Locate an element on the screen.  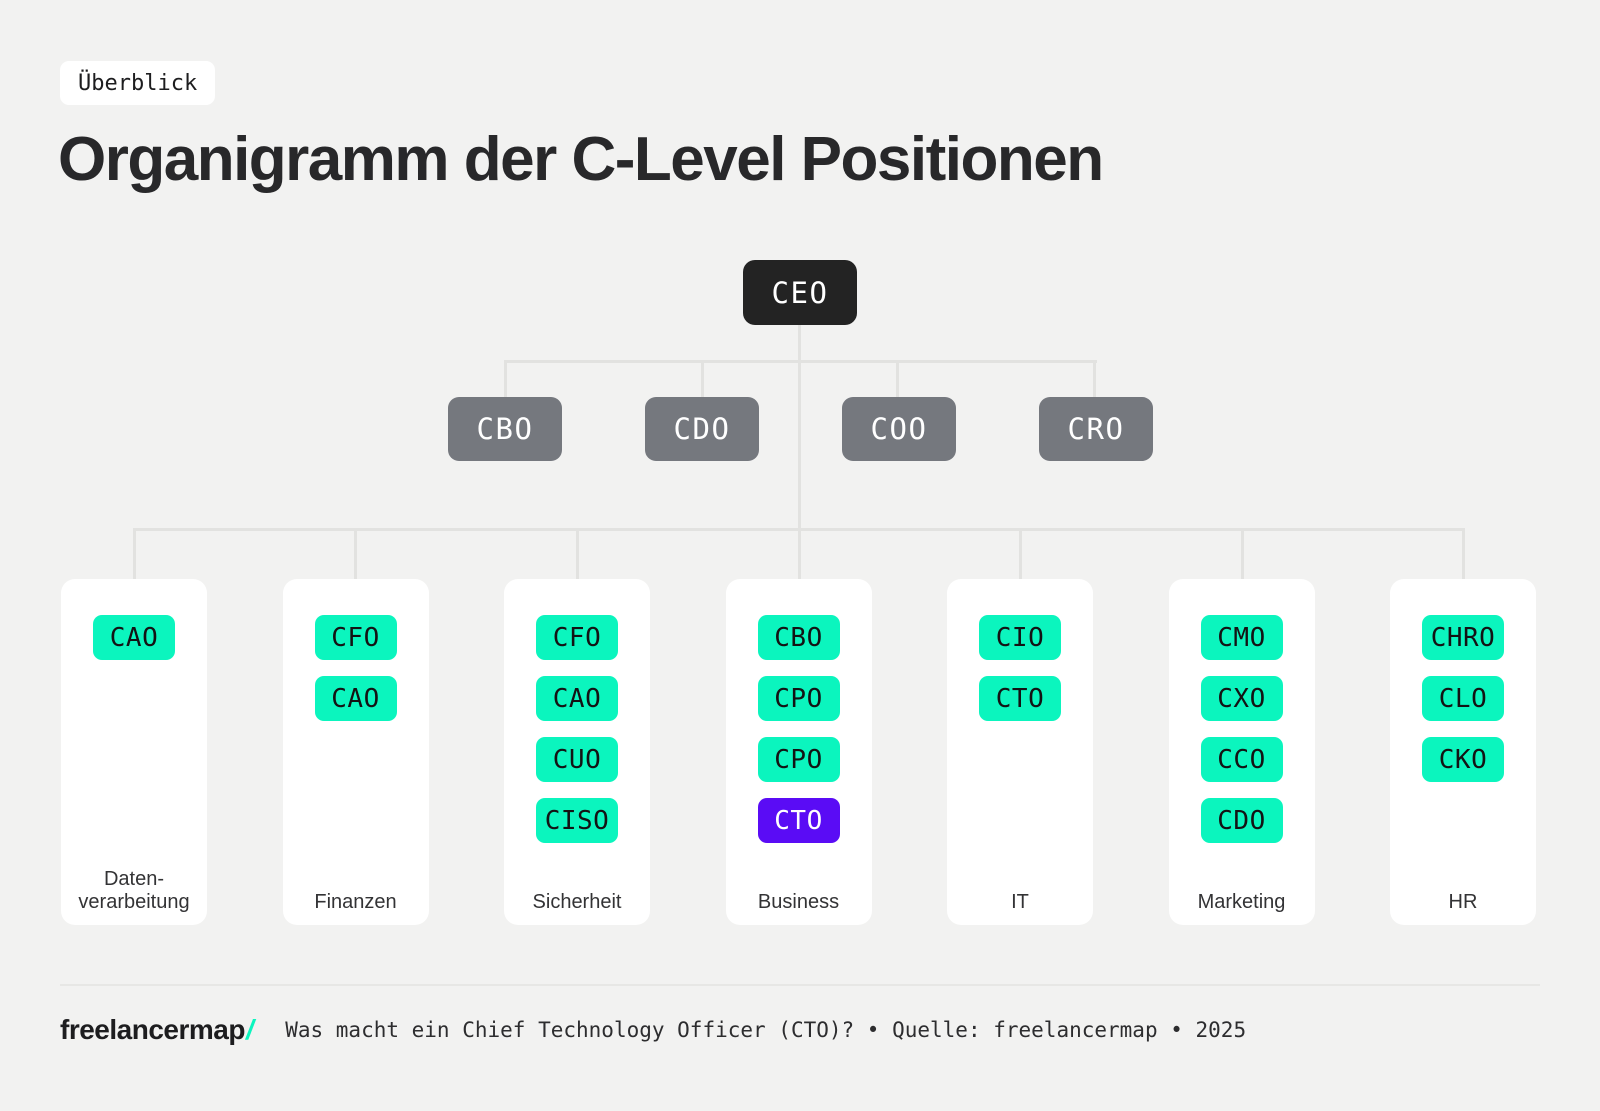
chip-list: CFO CAO CUO CISO is located at coordinates (577, 711).